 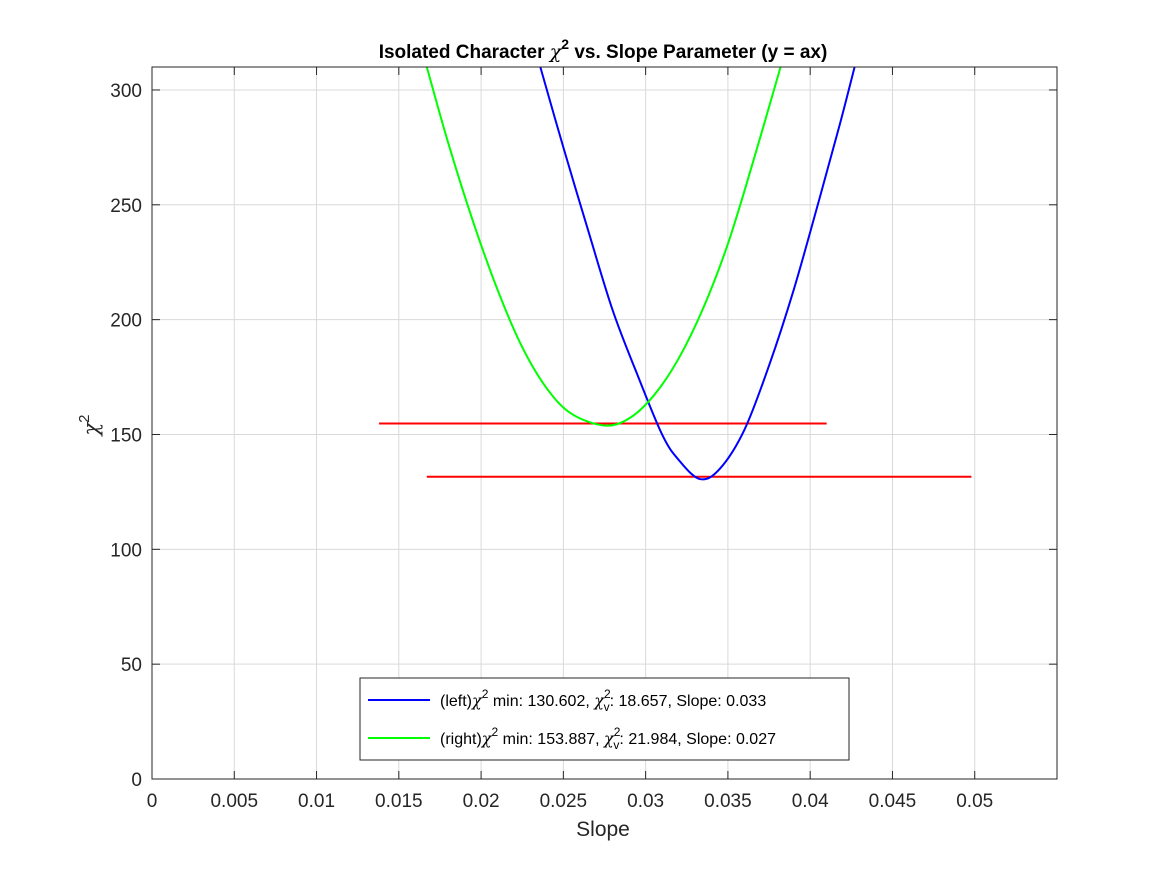 I want to click on x-tick-label: 0.005, so click(x=234, y=801).